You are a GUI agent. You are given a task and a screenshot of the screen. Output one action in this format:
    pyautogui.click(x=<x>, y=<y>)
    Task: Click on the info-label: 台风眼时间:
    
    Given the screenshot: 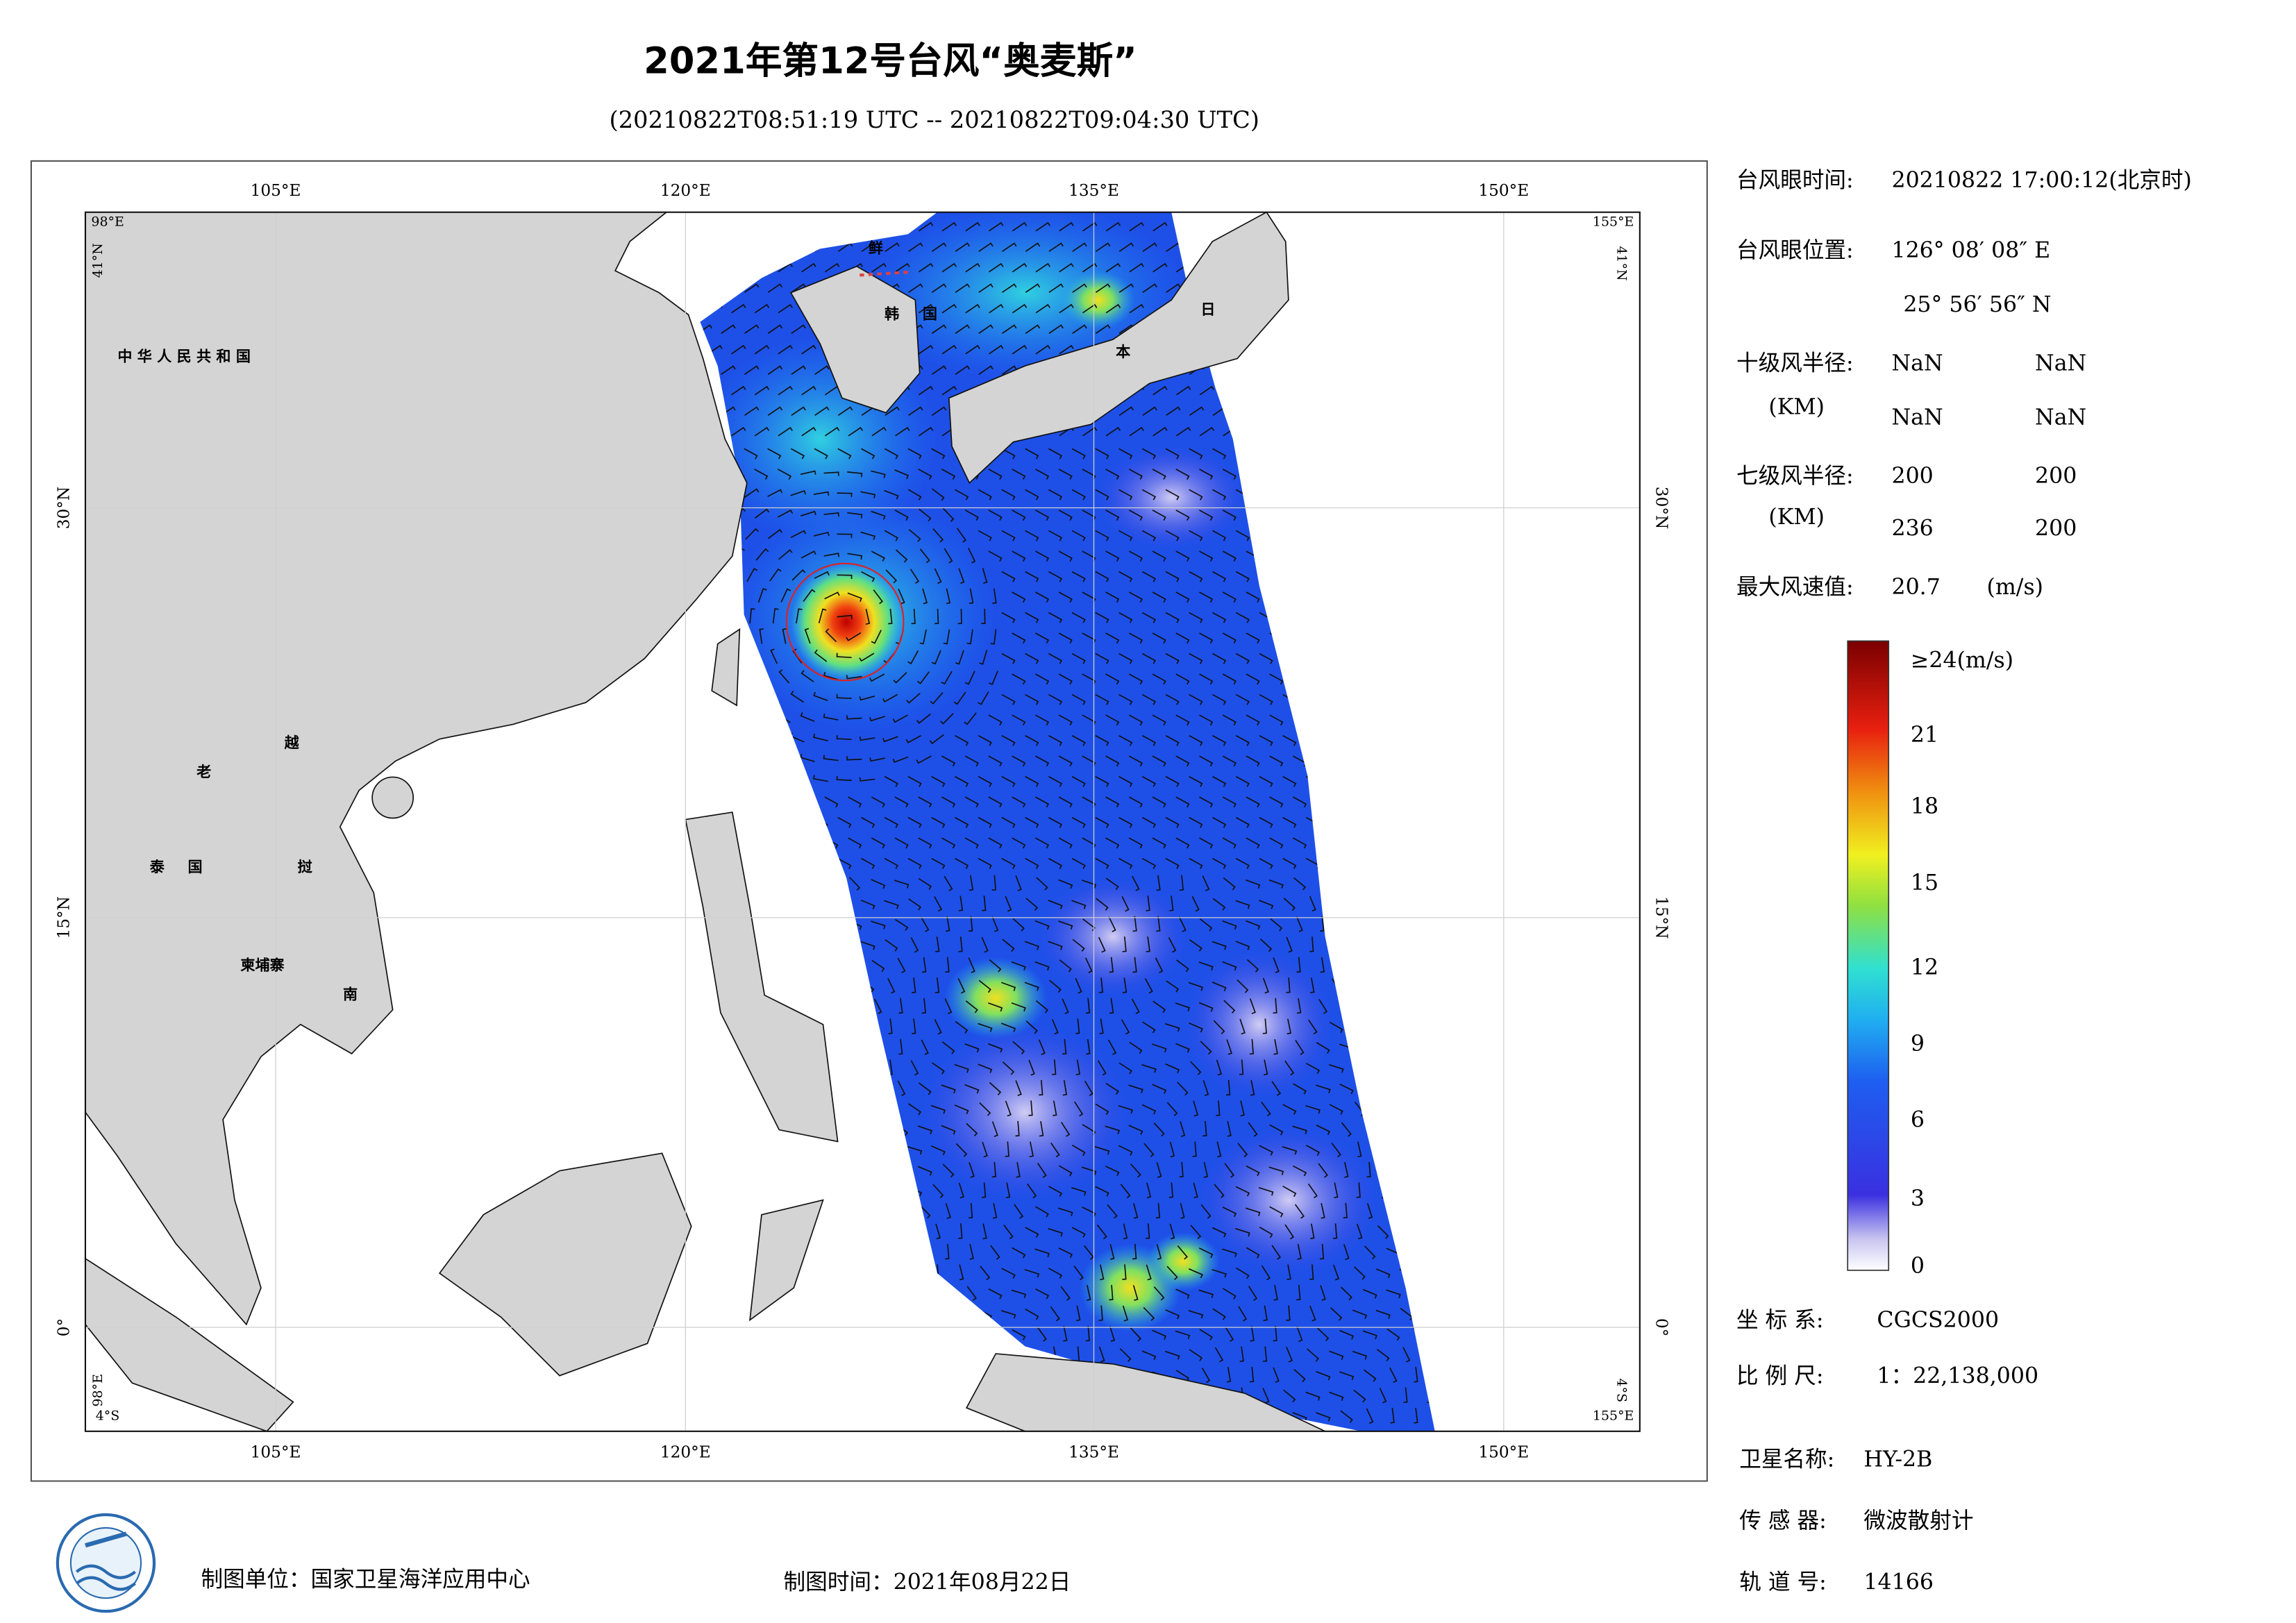 What is the action you would take?
    pyautogui.click(x=1795, y=180)
    